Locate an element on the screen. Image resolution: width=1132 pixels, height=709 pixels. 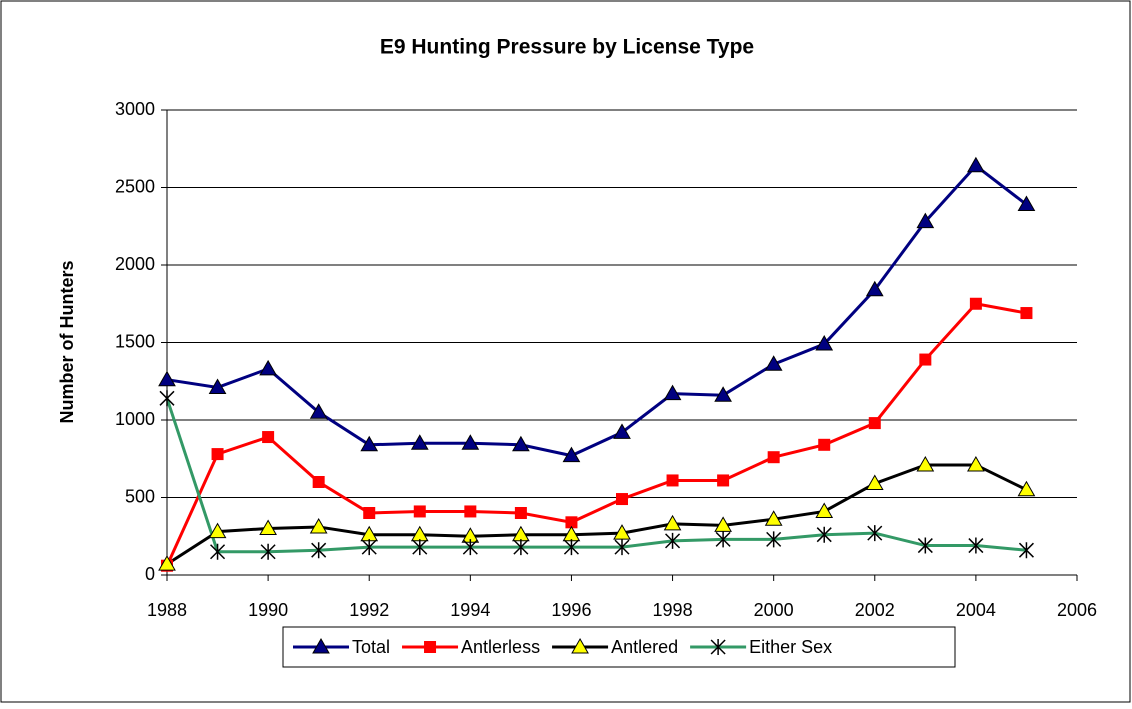
x-tick-label: 1992 is located at coordinates (369, 610).